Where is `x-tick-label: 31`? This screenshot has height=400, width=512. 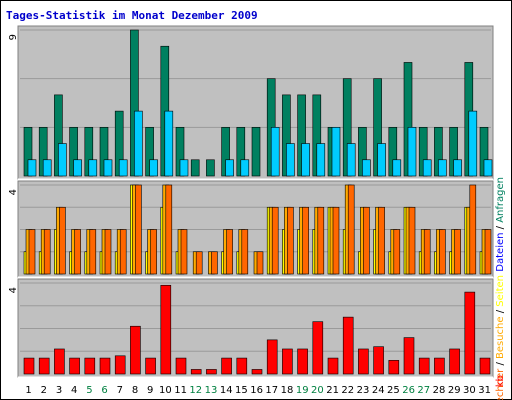
x-tick-label: 31 is located at coordinates (484, 390).